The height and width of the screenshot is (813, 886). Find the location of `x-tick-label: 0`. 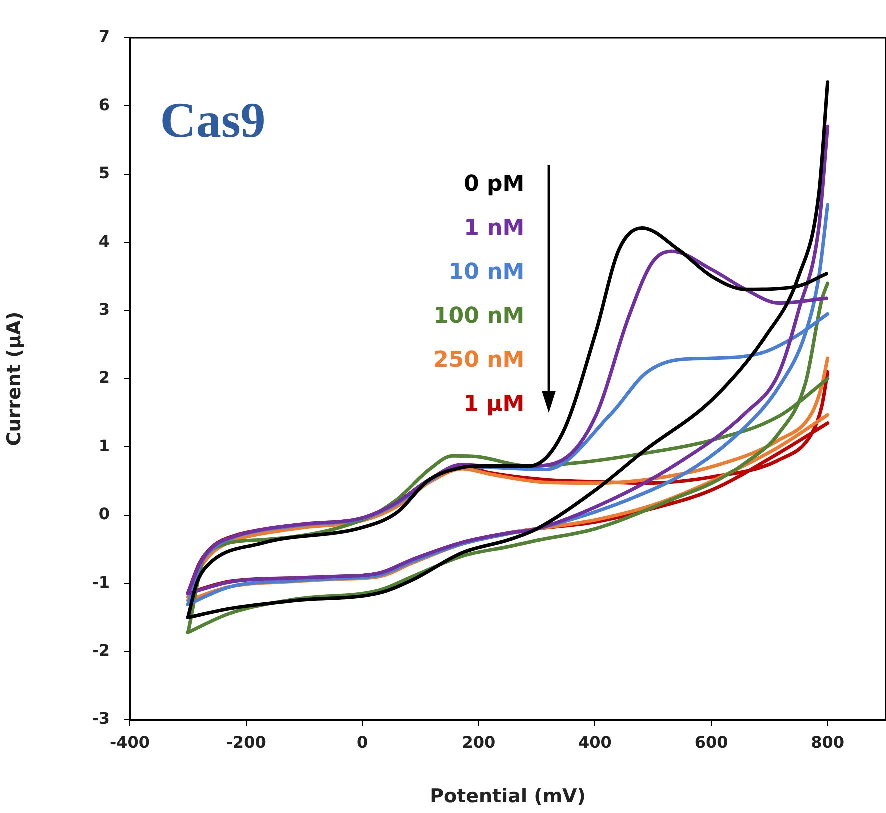

x-tick-label: 0 is located at coordinates (362, 742).